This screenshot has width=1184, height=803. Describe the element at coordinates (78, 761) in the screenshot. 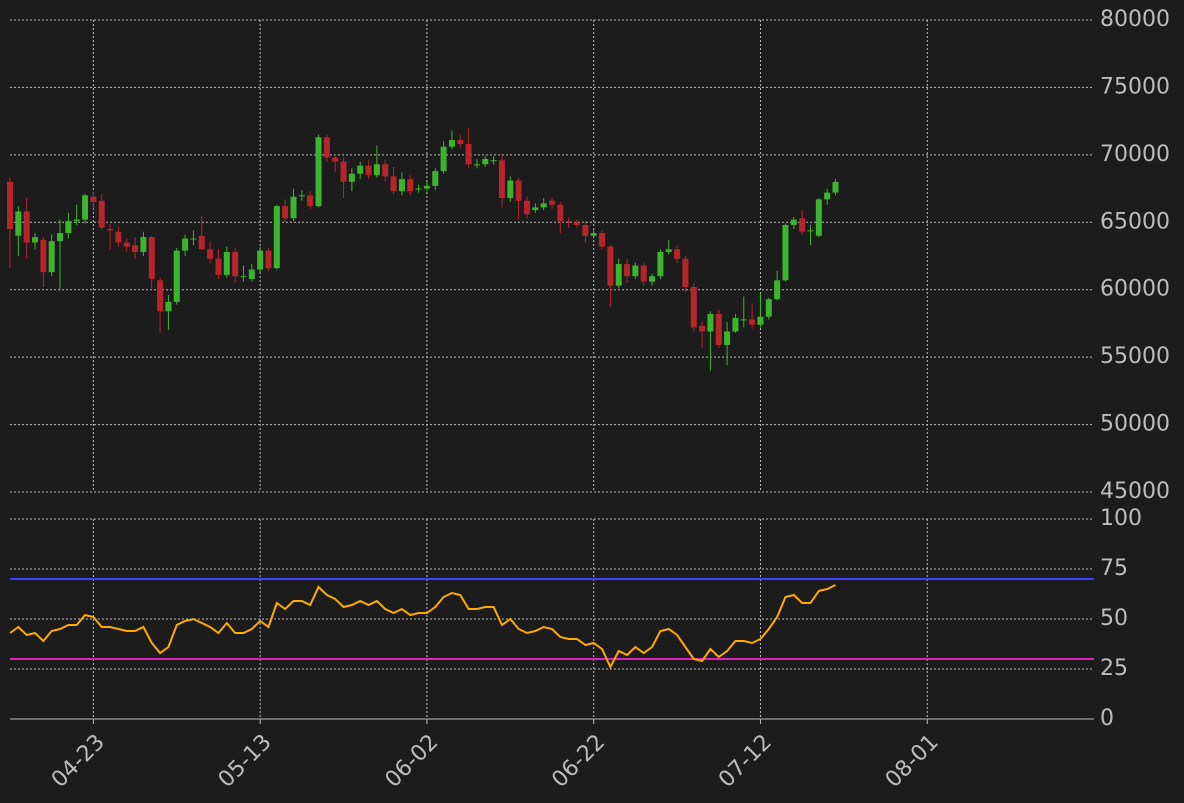

I see `x-tick-label: 04-23` at that location.